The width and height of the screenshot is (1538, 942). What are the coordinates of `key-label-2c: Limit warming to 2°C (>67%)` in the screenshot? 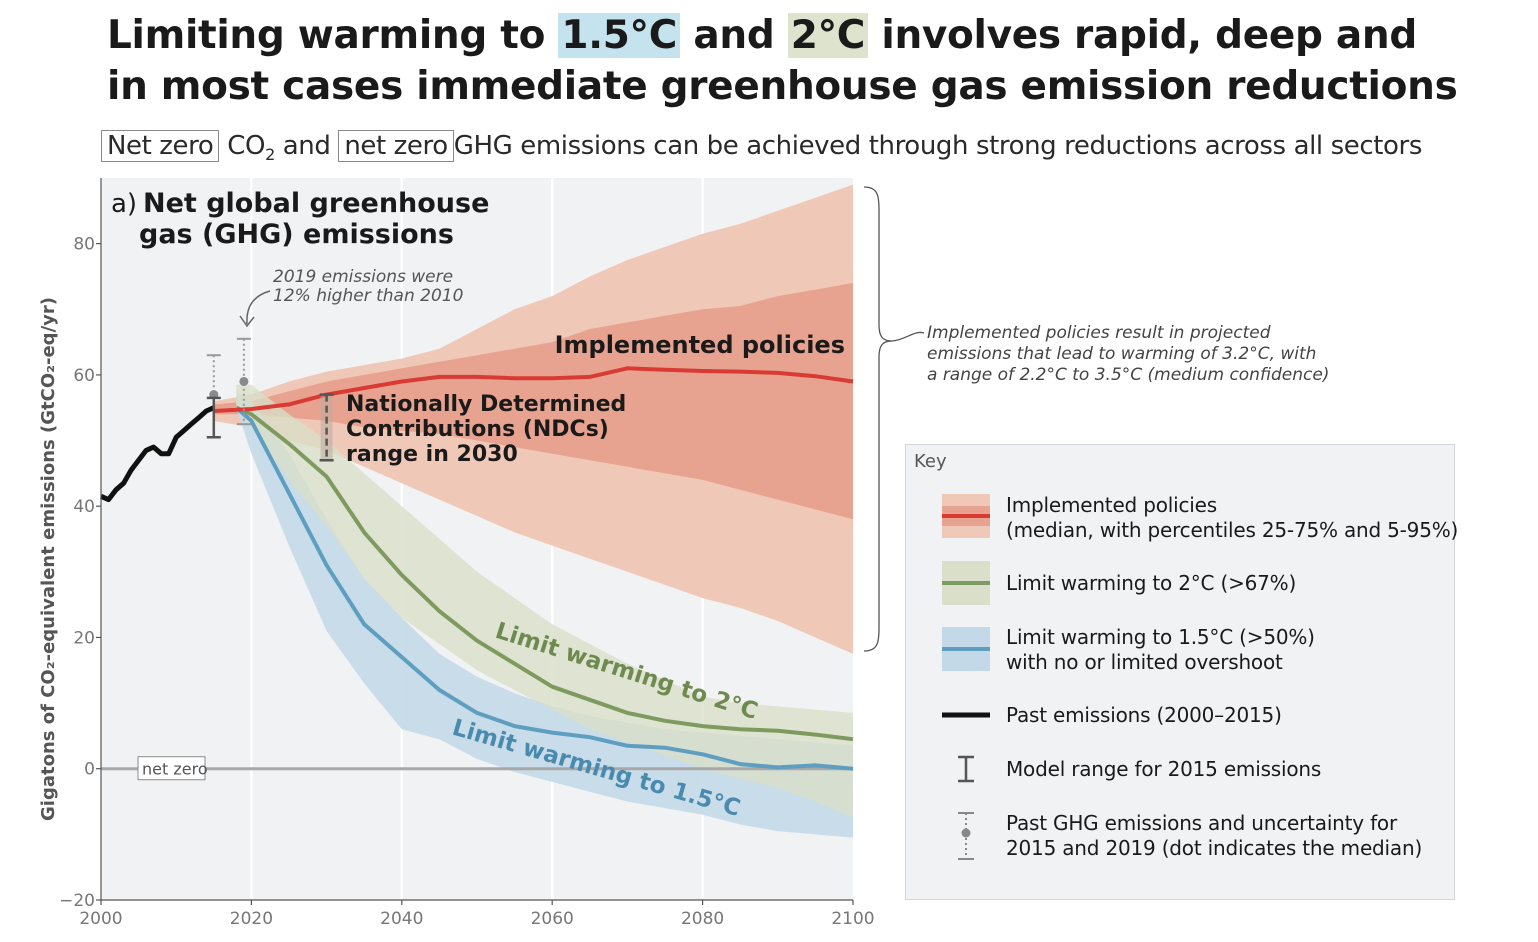 It's located at (1151, 583).